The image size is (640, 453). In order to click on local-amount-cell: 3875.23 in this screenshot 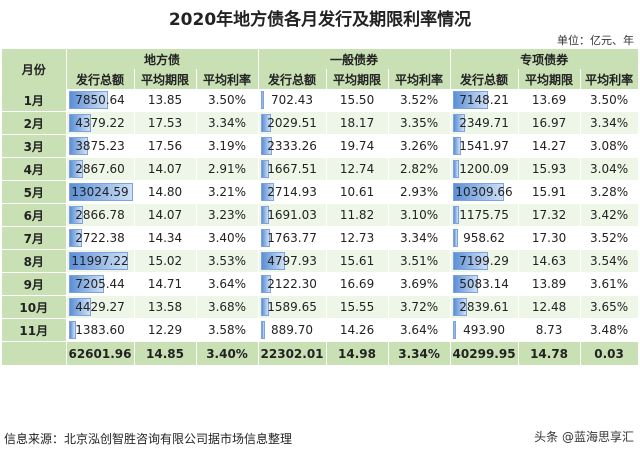, I will do `click(100, 146)`.